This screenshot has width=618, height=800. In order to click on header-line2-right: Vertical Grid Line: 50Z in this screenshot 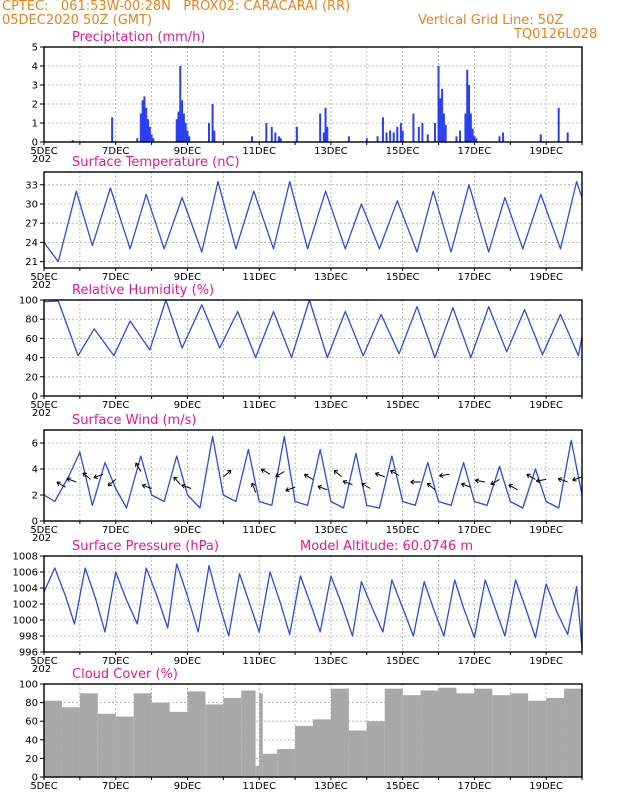, I will do `click(491, 20)`.